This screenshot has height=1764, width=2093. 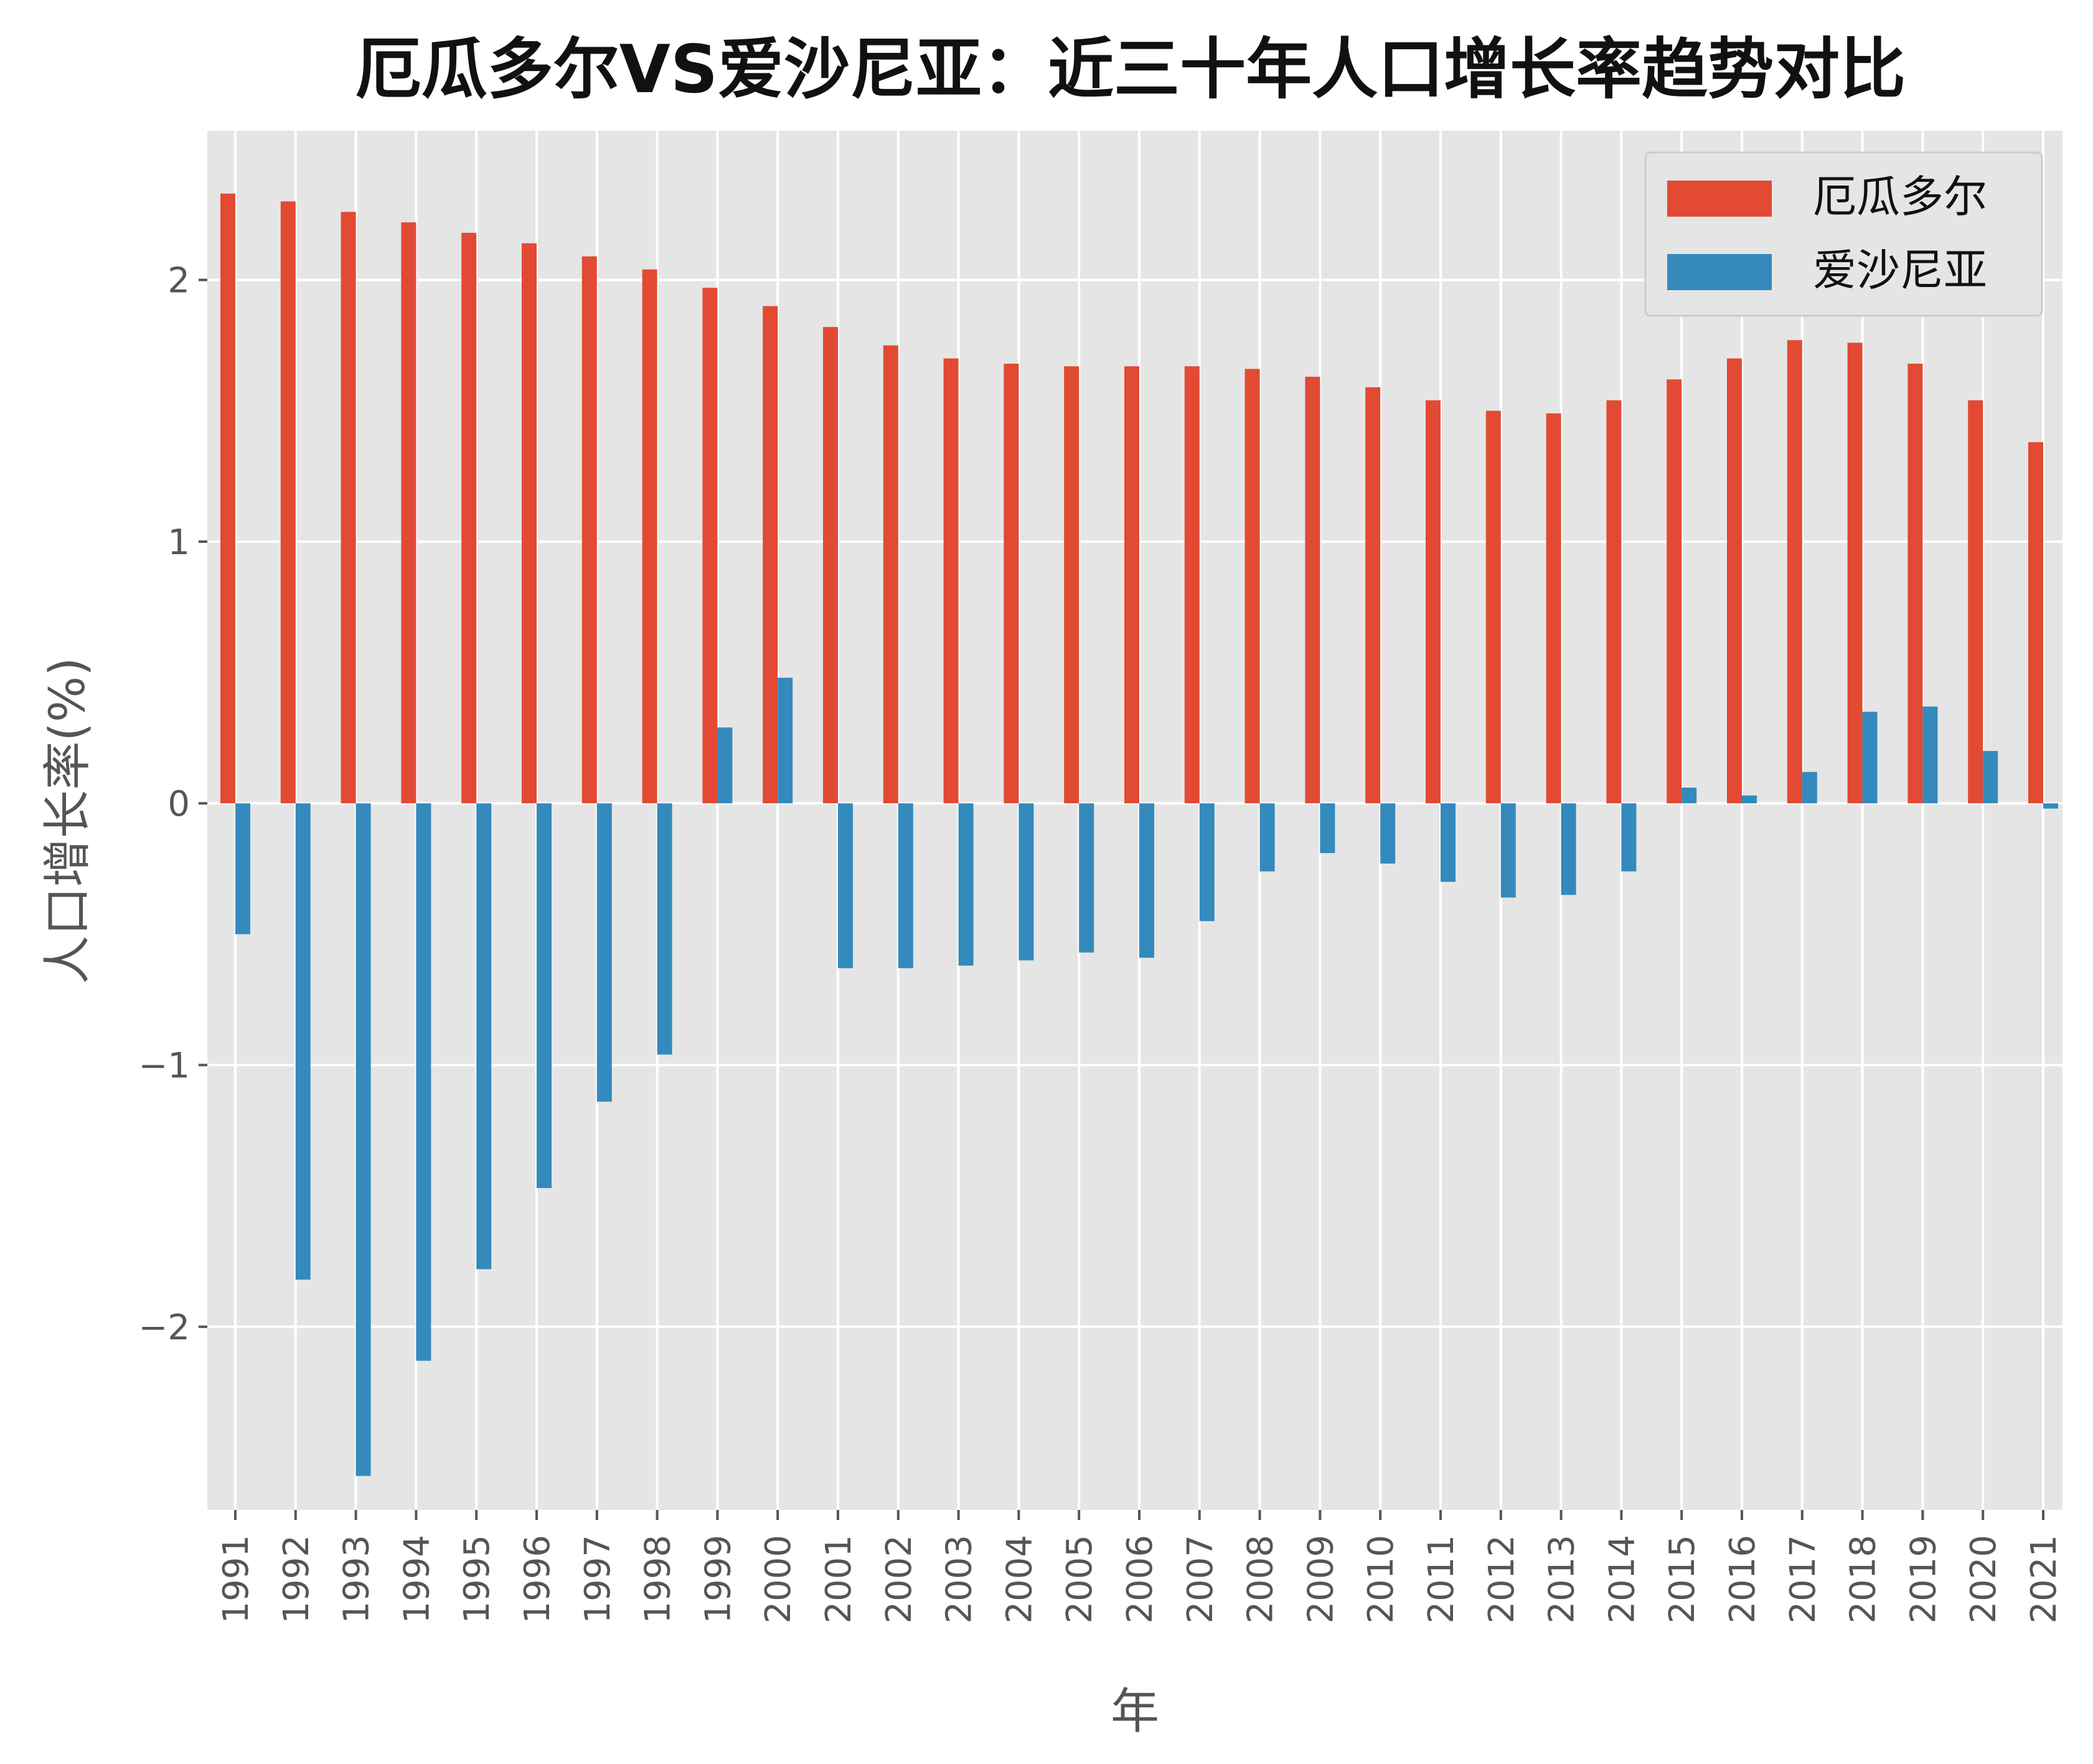 I want to click on x-tick-label: 2004, so click(x=1019, y=1580).